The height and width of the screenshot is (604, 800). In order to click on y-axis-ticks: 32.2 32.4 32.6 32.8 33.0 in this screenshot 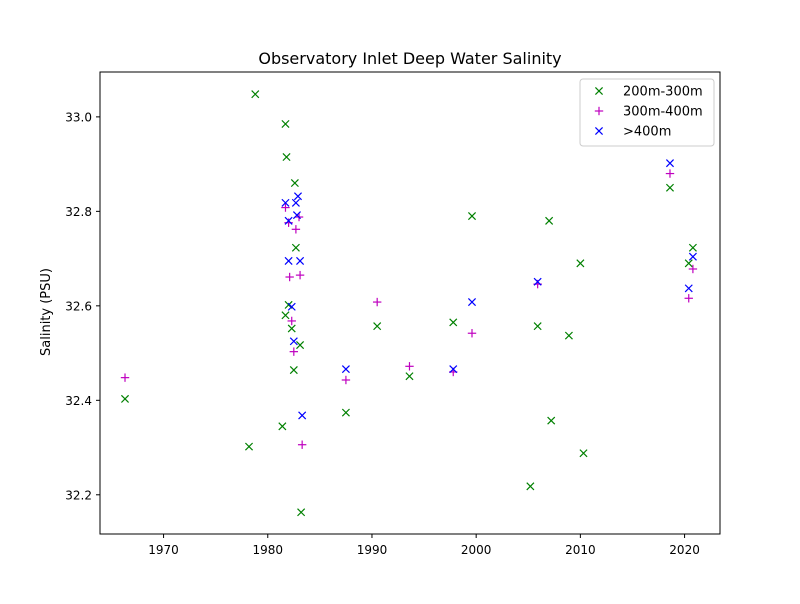, I will do `click(82, 306)`.